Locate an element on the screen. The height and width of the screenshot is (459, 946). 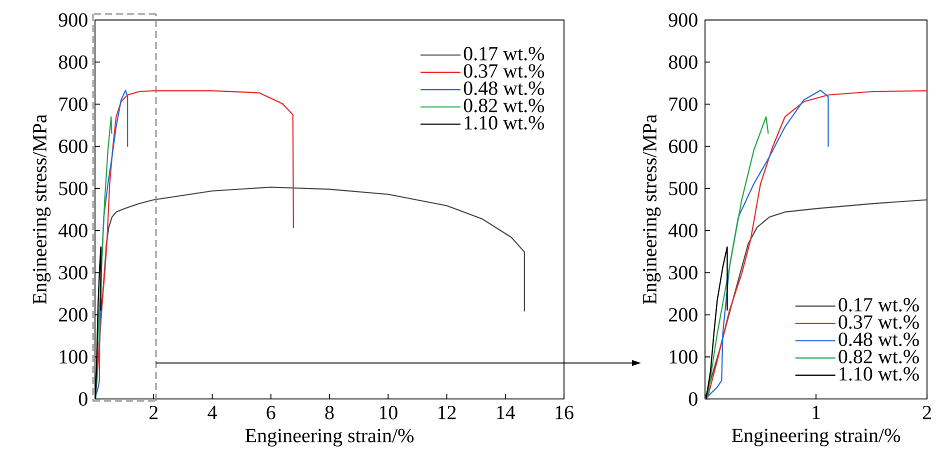
x-tick-label: 10 is located at coordinates (389, 413).